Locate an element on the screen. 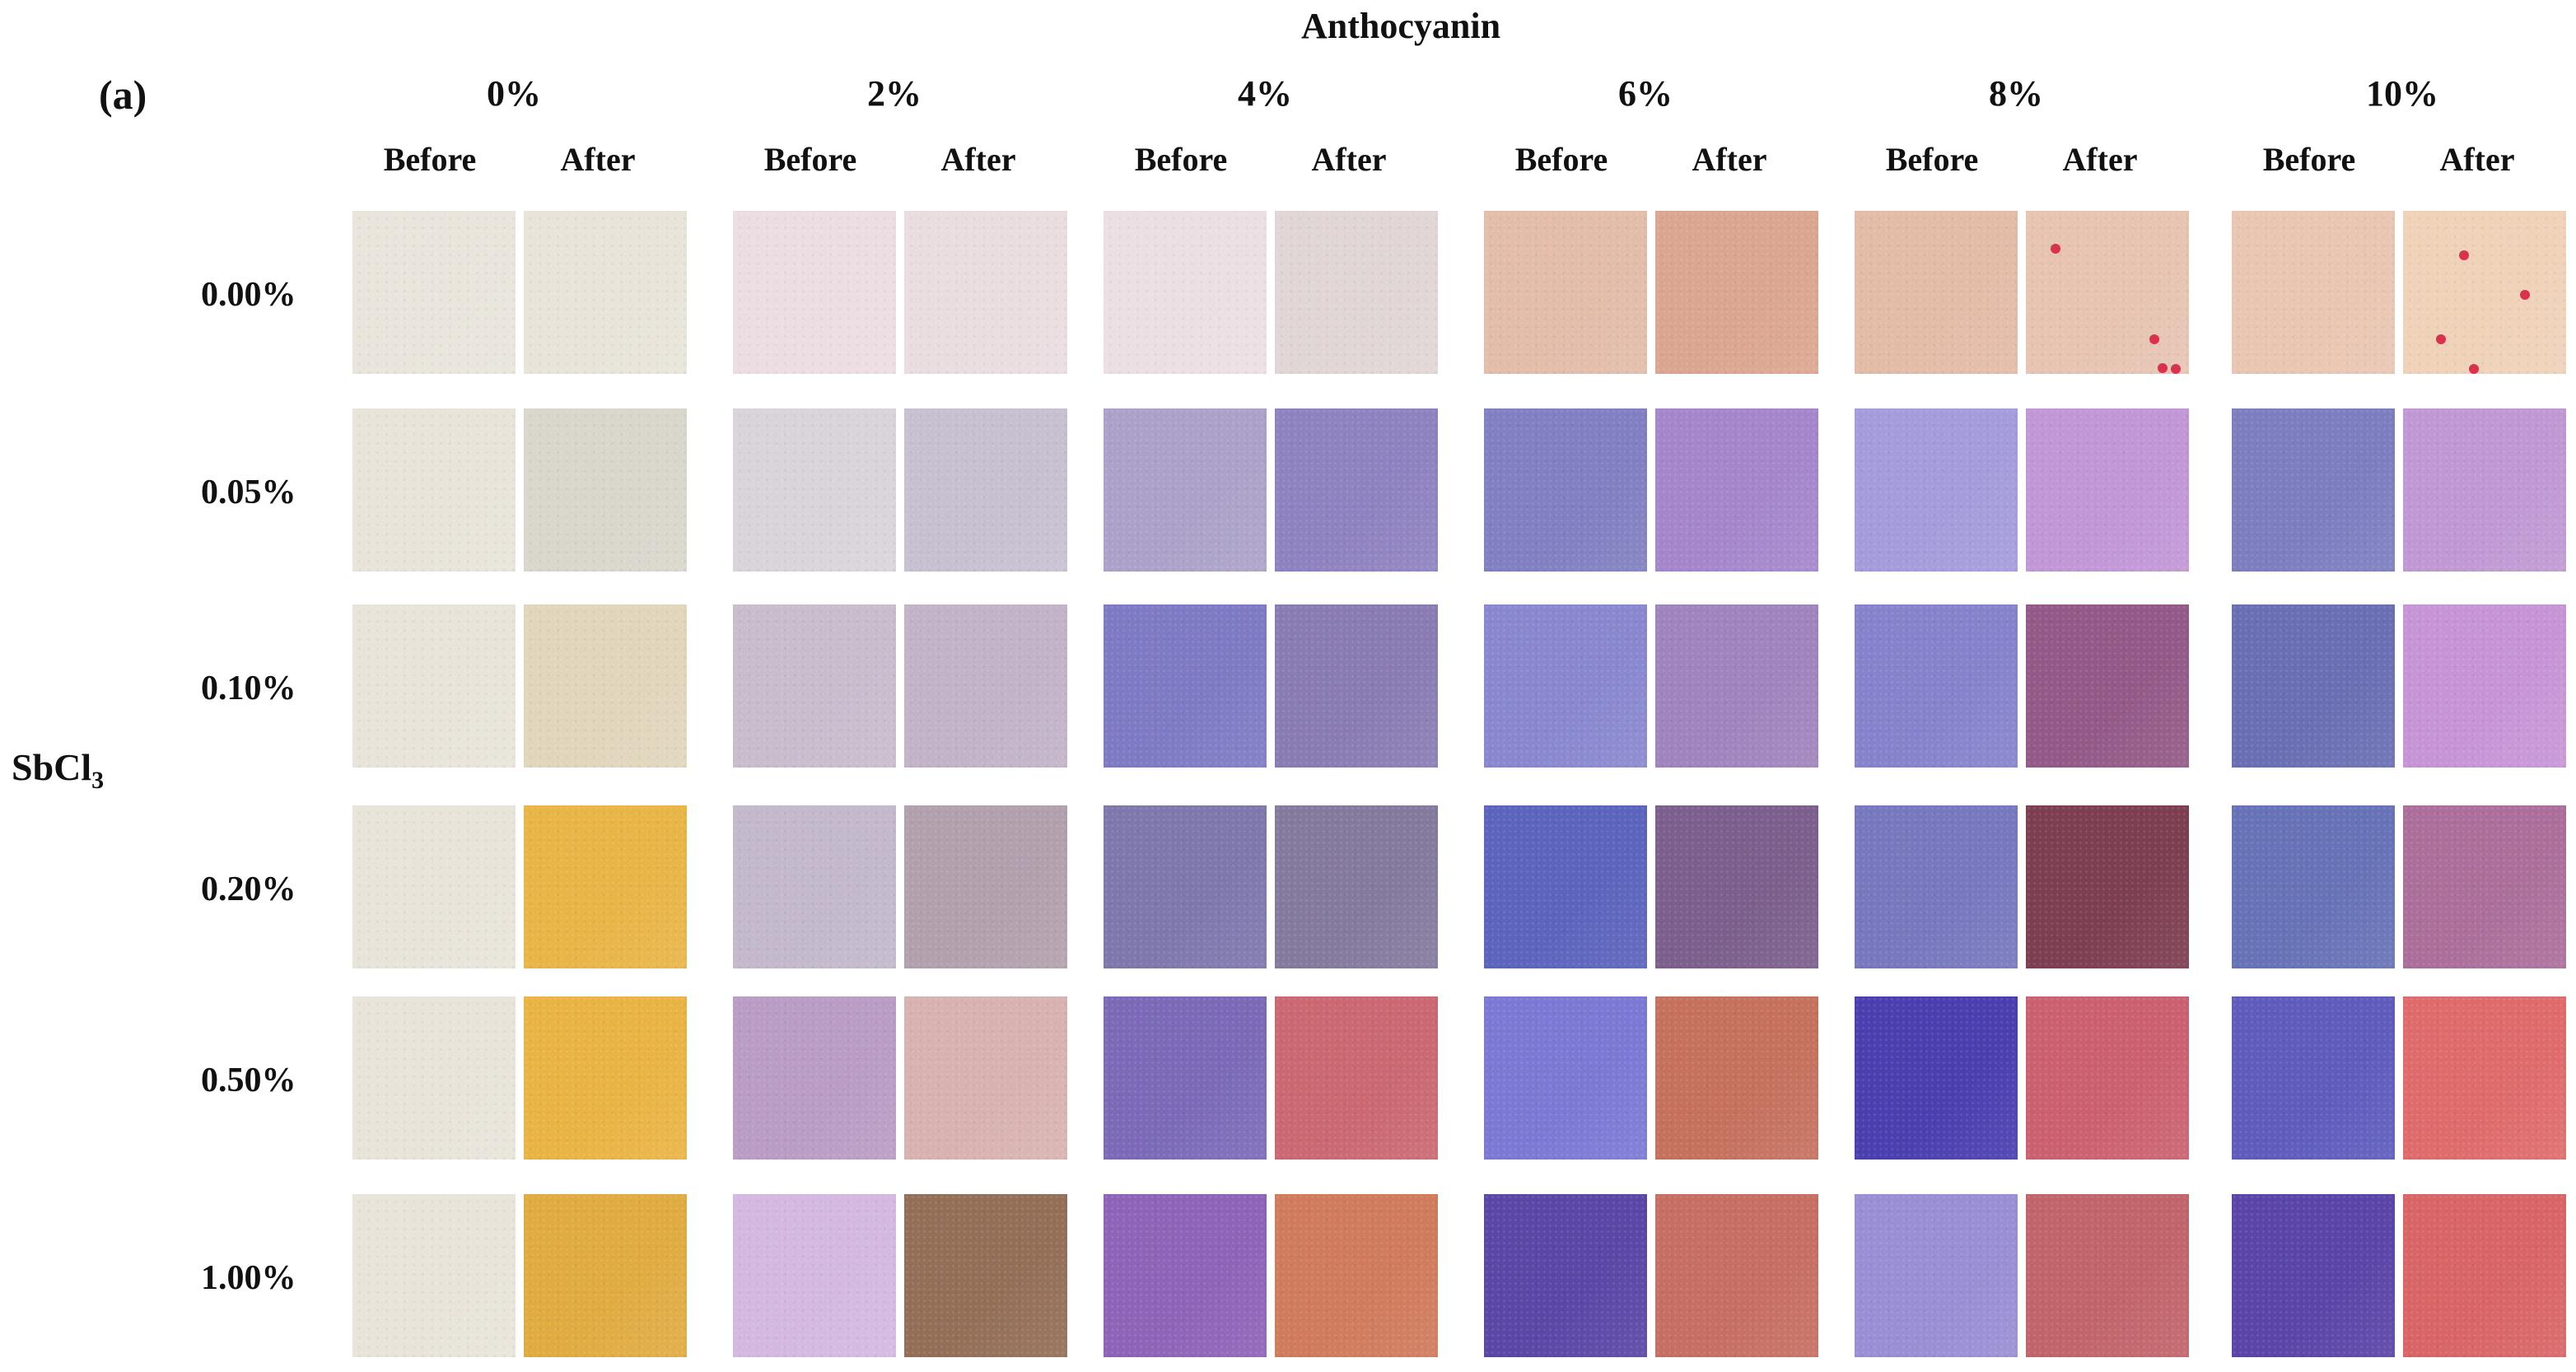  sbcl3-level-label: 0.00% is located at coordinates (248, 295).